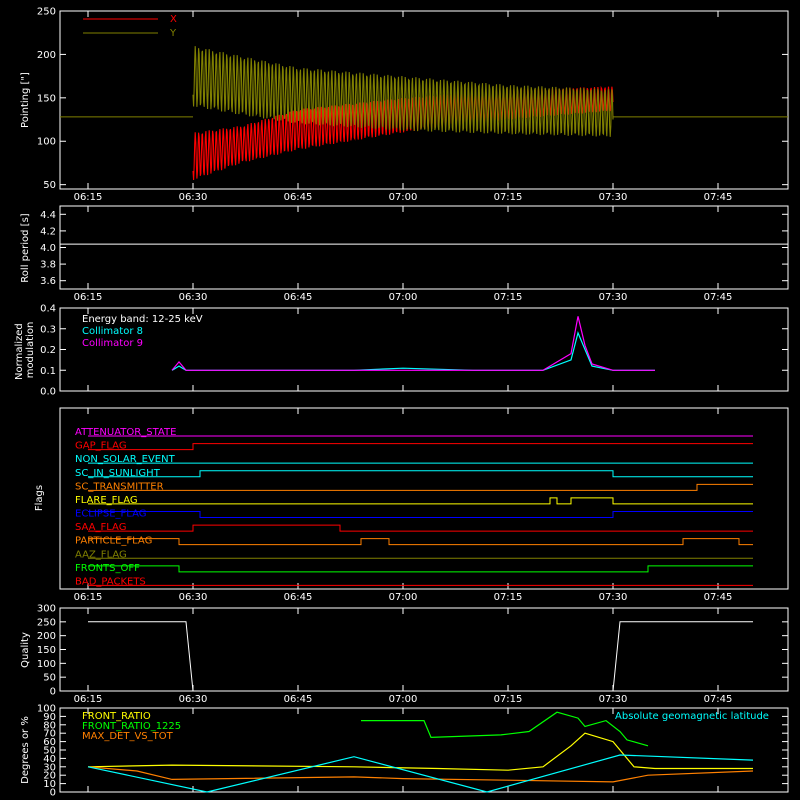 This screenshot has height=800, width=800. I want to click on roll-frame, so click(424, 247).